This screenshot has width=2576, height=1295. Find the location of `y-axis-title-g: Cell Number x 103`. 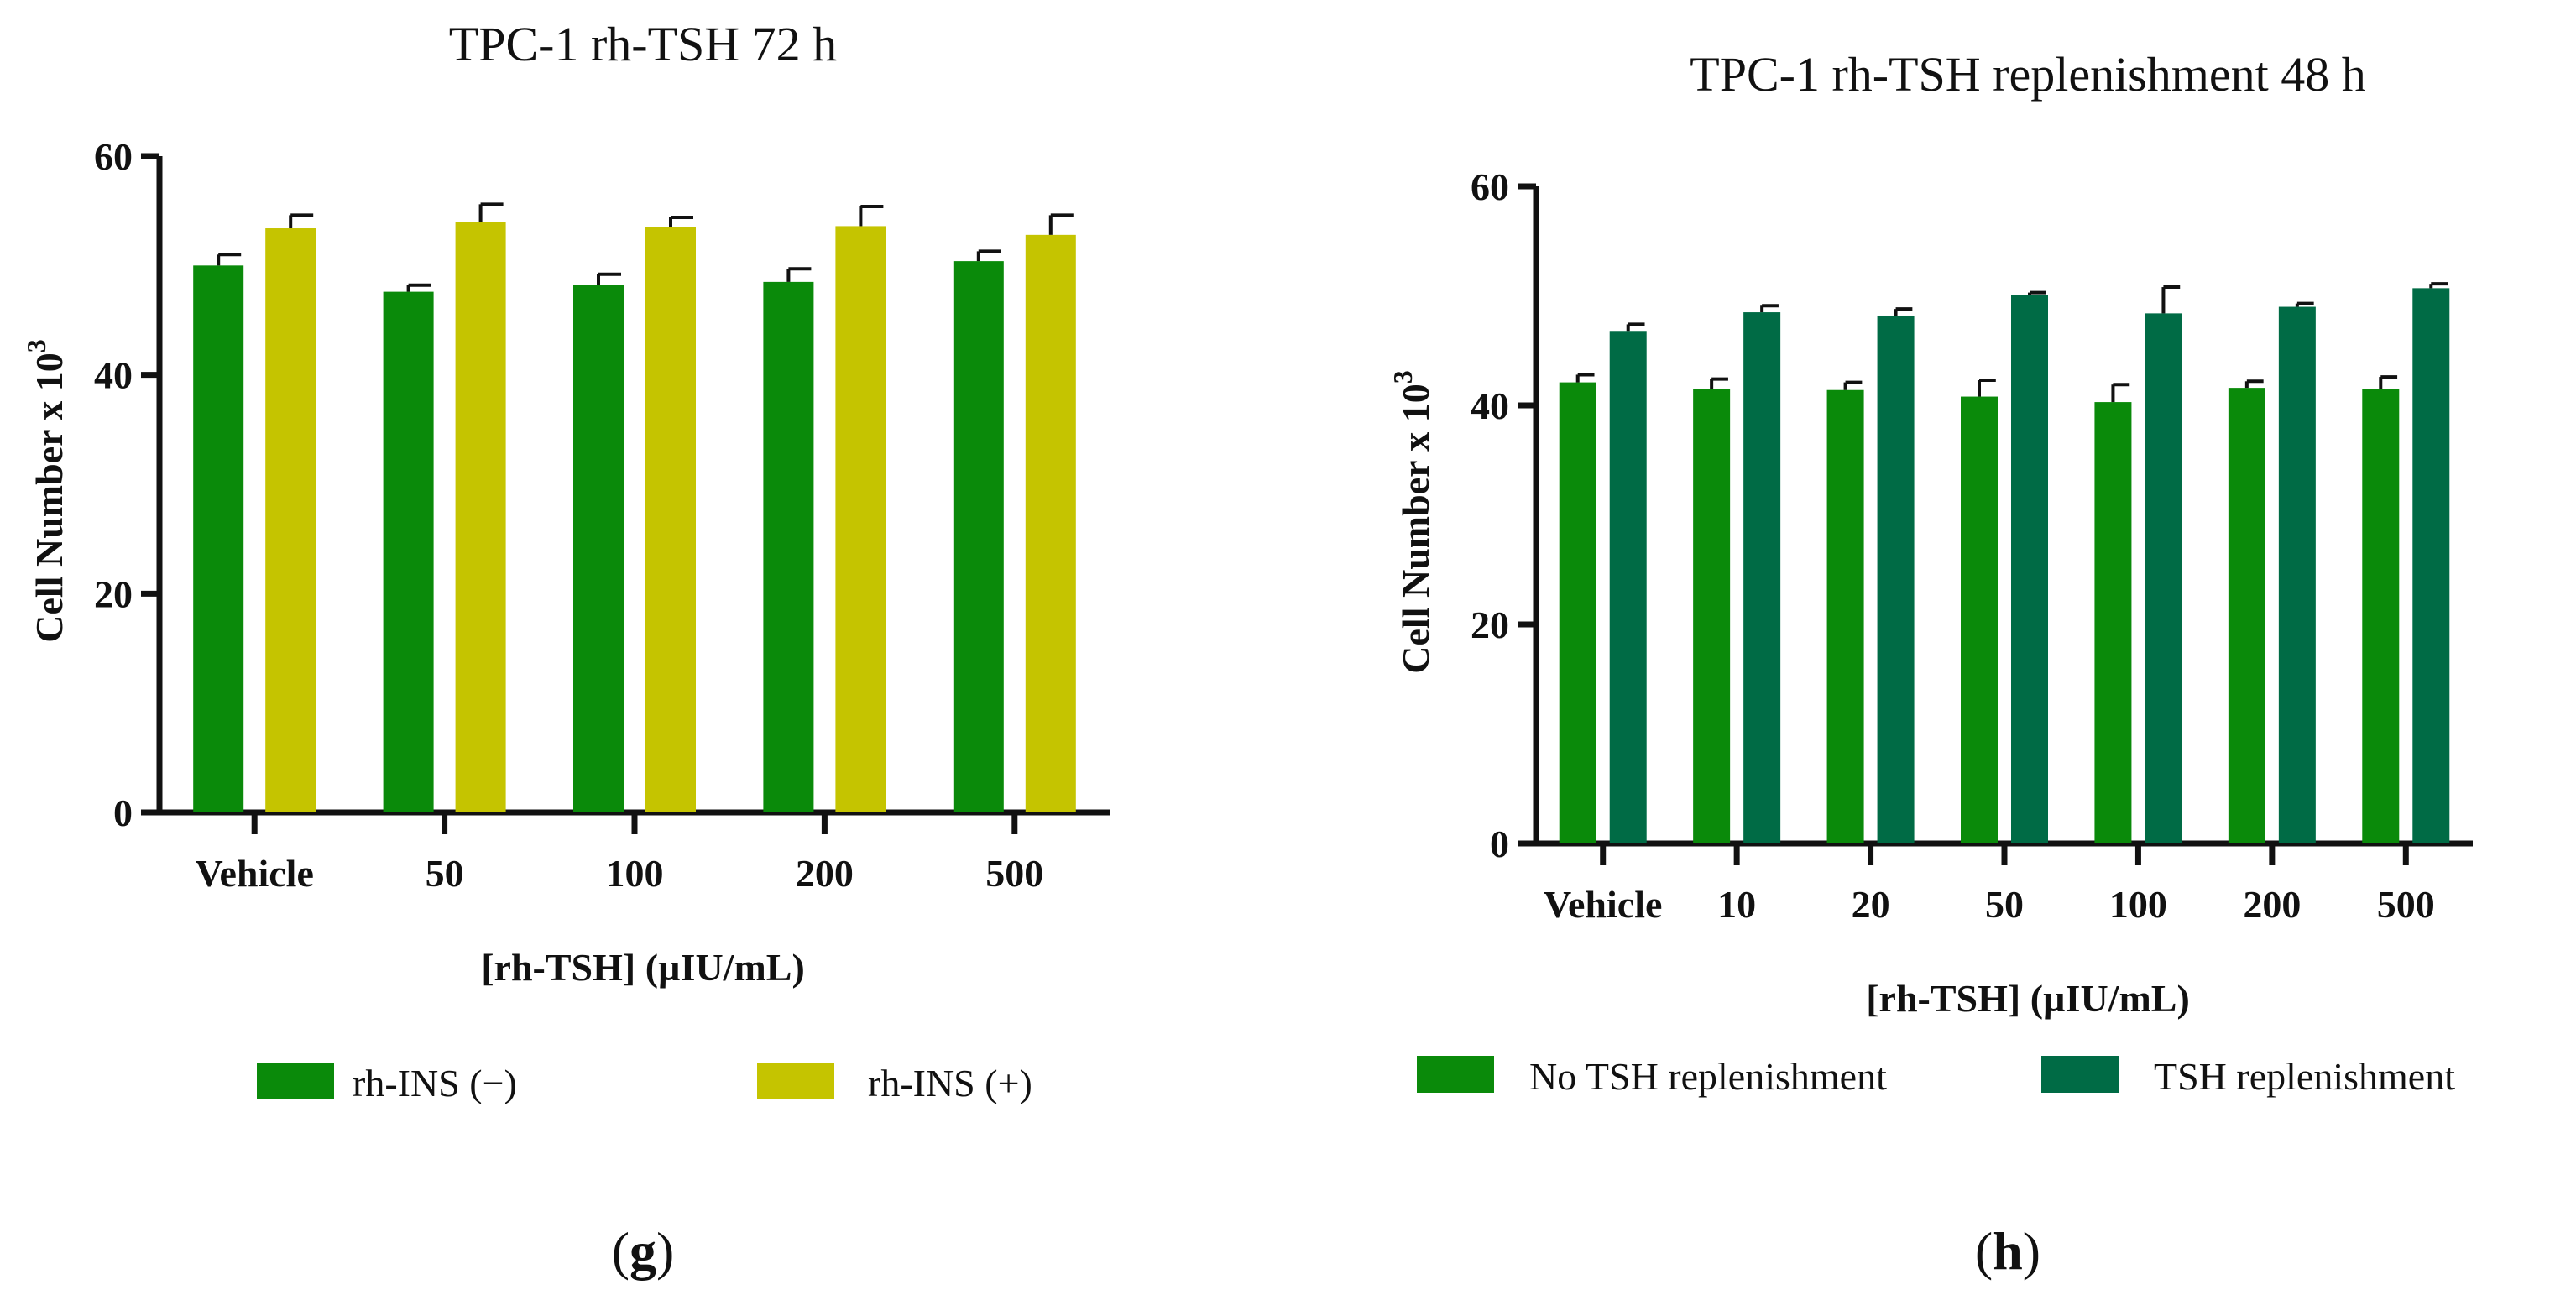

y-axis-title-g: Cell Number x 103 is located at coordinates (46, 491).